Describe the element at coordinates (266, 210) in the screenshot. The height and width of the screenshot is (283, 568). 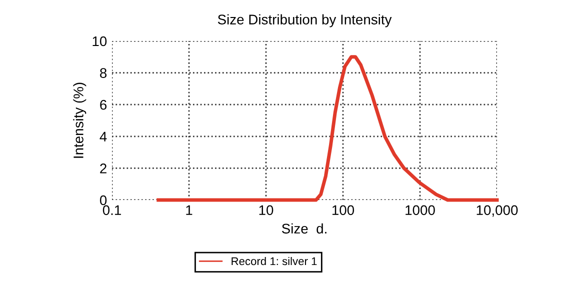
I see `x-tick-label: 10` at that location.